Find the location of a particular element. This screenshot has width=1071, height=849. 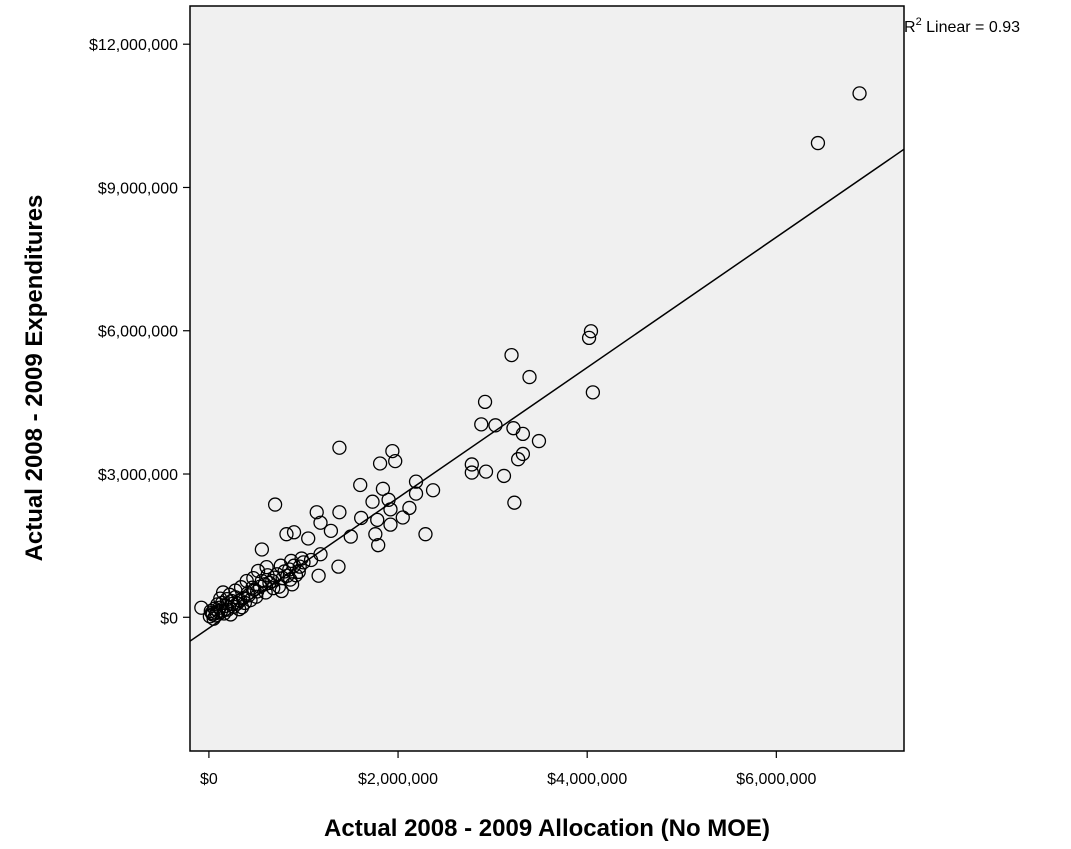

y-tick-label: $6,000,000 is located at coordinates (138, 332).